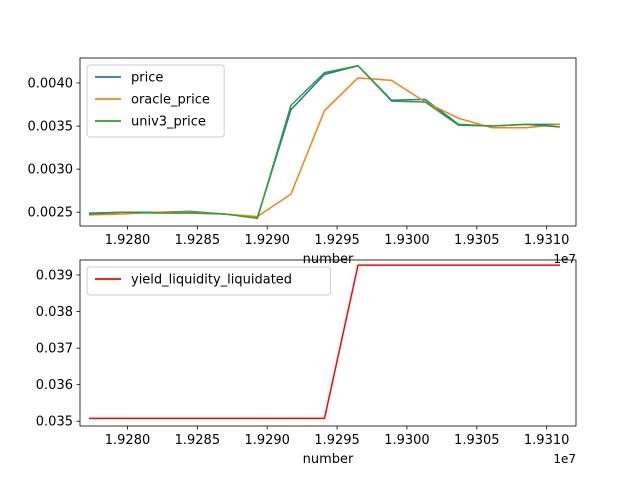  What do you see at coordinates (147, 78) in the screenshot?
I see `legend-entry: price` at bounding box center [147, 78].